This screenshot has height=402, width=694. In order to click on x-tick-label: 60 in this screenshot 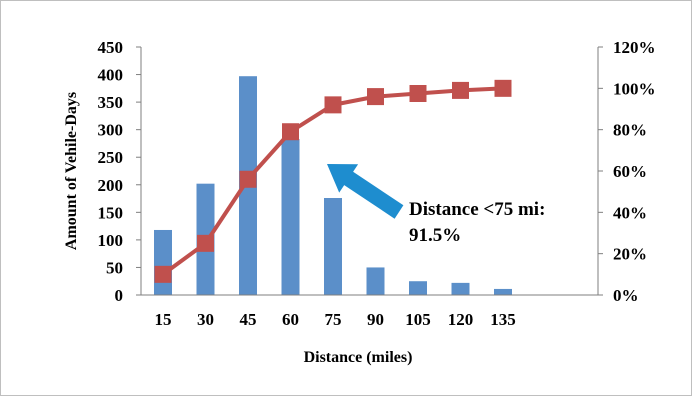, I will do `click(290, 319)`.